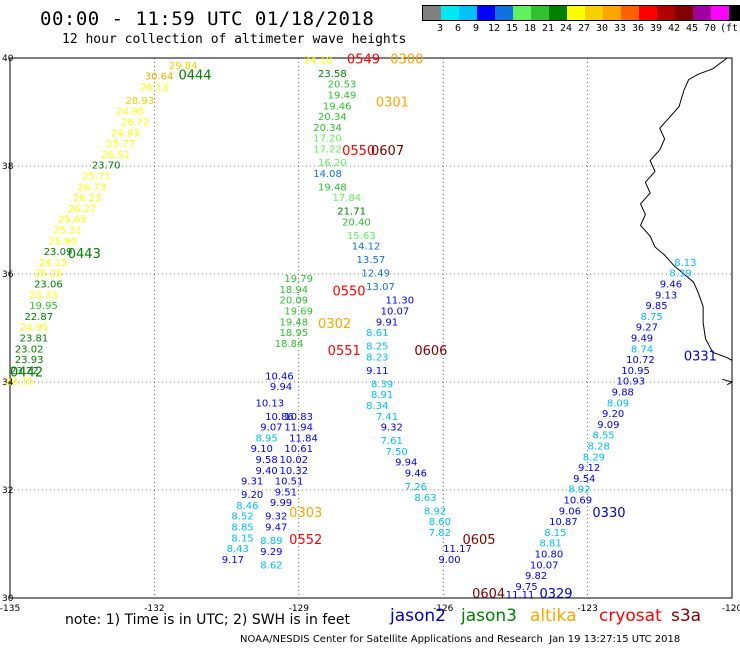 Image resolution: width=740 pixels, height=650 pixels. What do you see at coordinates (589, 468) in the screenshot?
I see `wave-height-value: 9.12` at bounding box center [589, 468].